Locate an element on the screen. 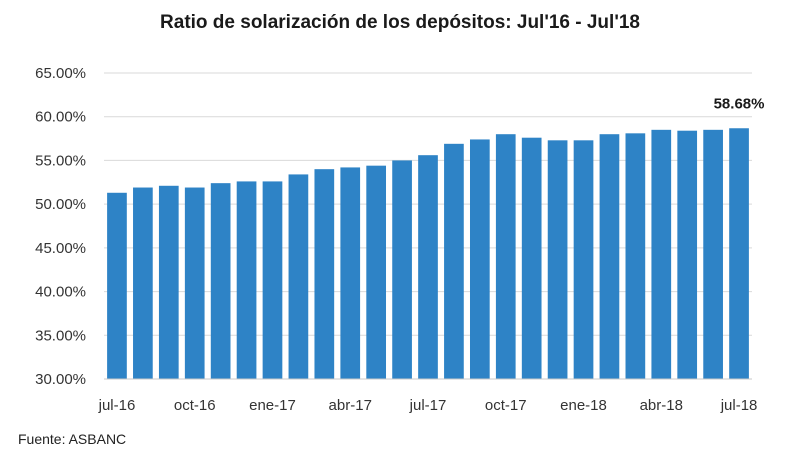 The image size is (800, 464). y-tick-label: 55.00% is located at coordinates (60, 160).